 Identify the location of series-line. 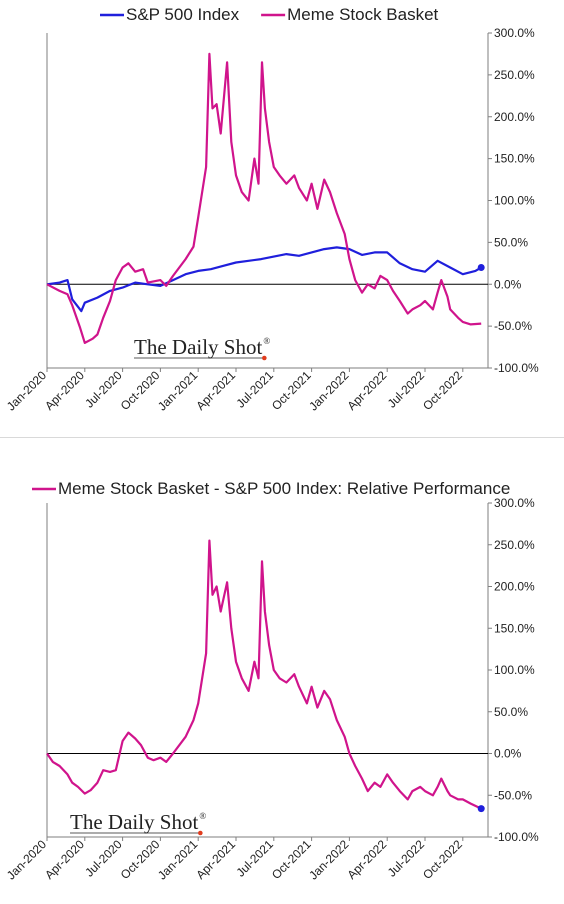
(264, 279).